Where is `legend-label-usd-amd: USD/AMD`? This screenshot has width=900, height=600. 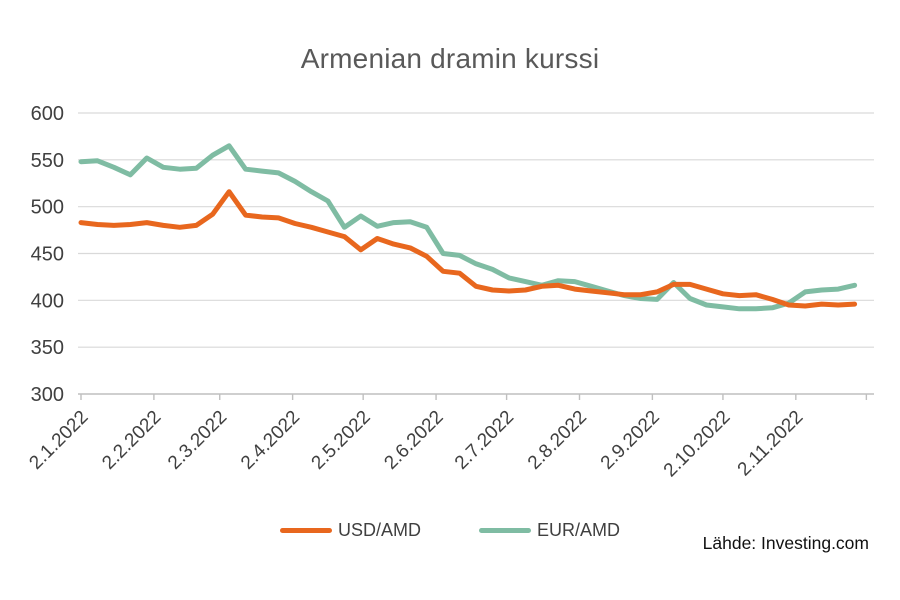 legend-label-usd-amd: USD/AMD is located at coordinates (379, 530).